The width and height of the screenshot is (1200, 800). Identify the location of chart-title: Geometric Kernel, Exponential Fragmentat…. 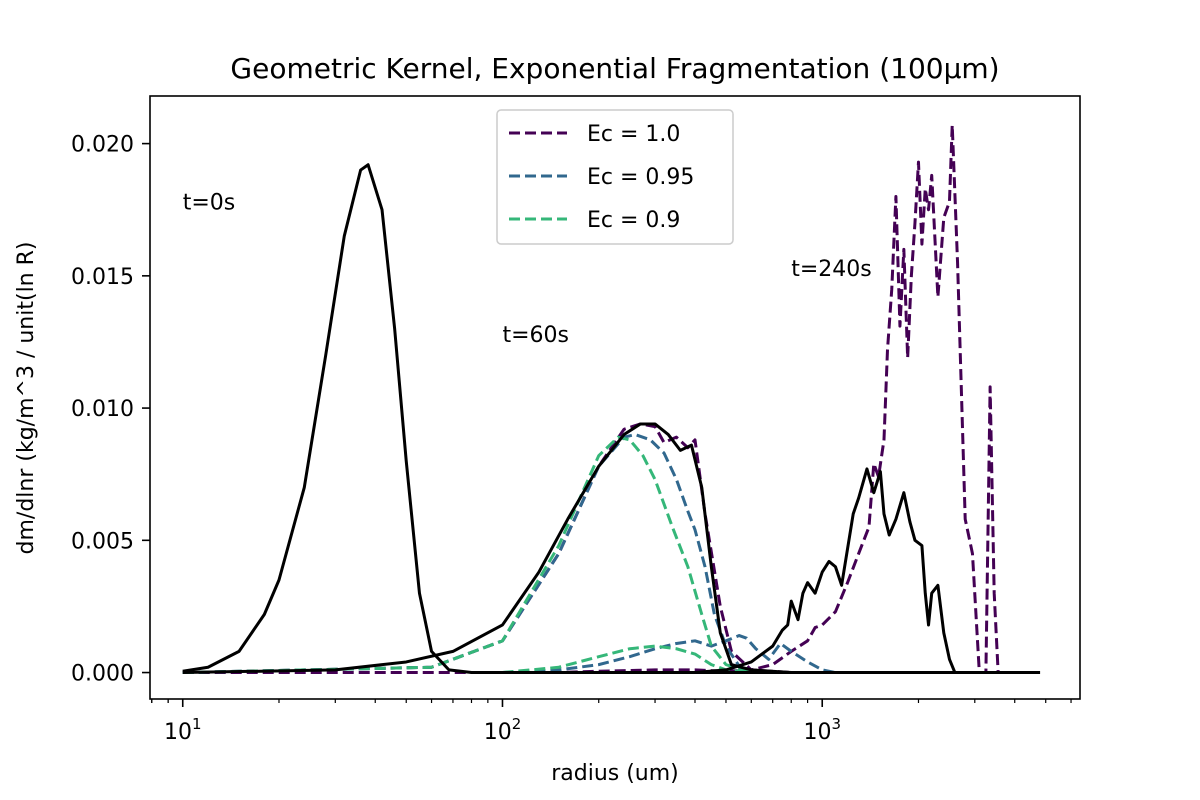
(614, 68).